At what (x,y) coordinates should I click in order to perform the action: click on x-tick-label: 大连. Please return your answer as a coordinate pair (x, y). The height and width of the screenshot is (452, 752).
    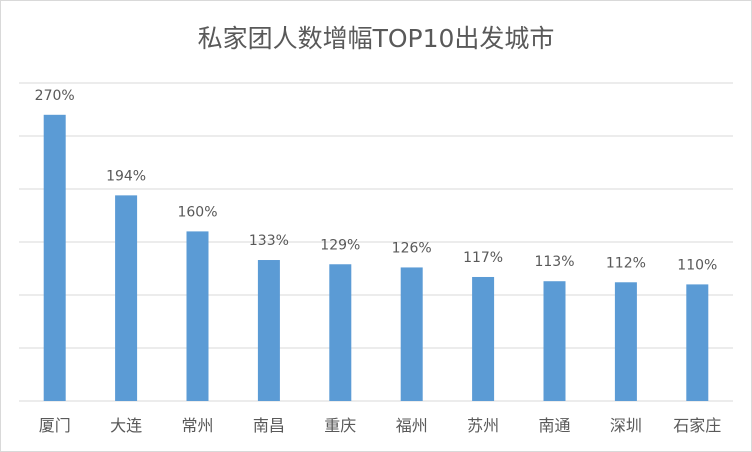
    Looking at the image, I should click on (126, 425).